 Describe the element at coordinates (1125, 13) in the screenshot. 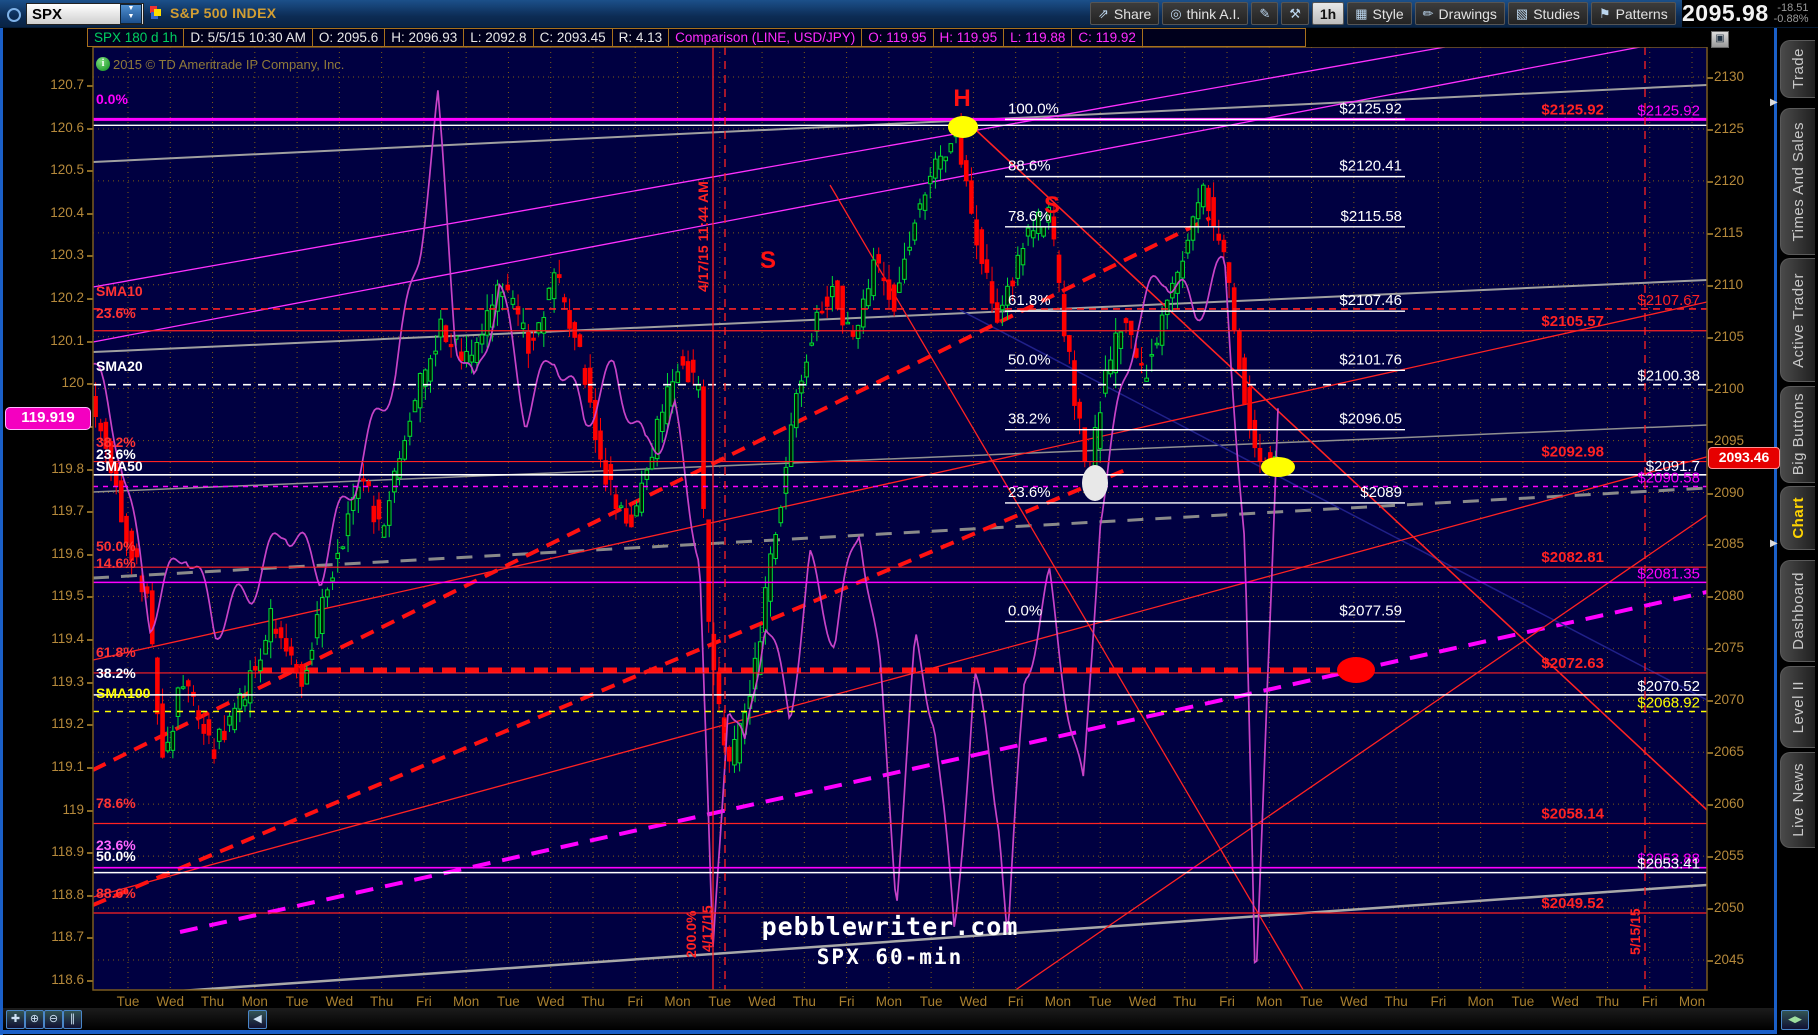

I see `share-button: ⇗ Share` at that location.